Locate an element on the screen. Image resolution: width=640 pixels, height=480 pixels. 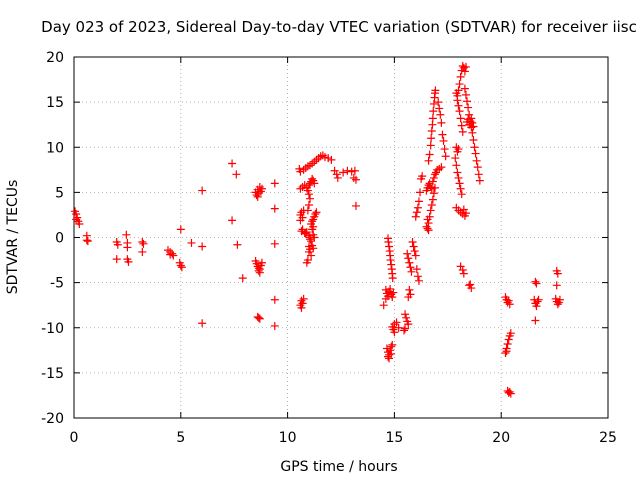
y-tick-label: 20 is located at coordinates (55, 58).